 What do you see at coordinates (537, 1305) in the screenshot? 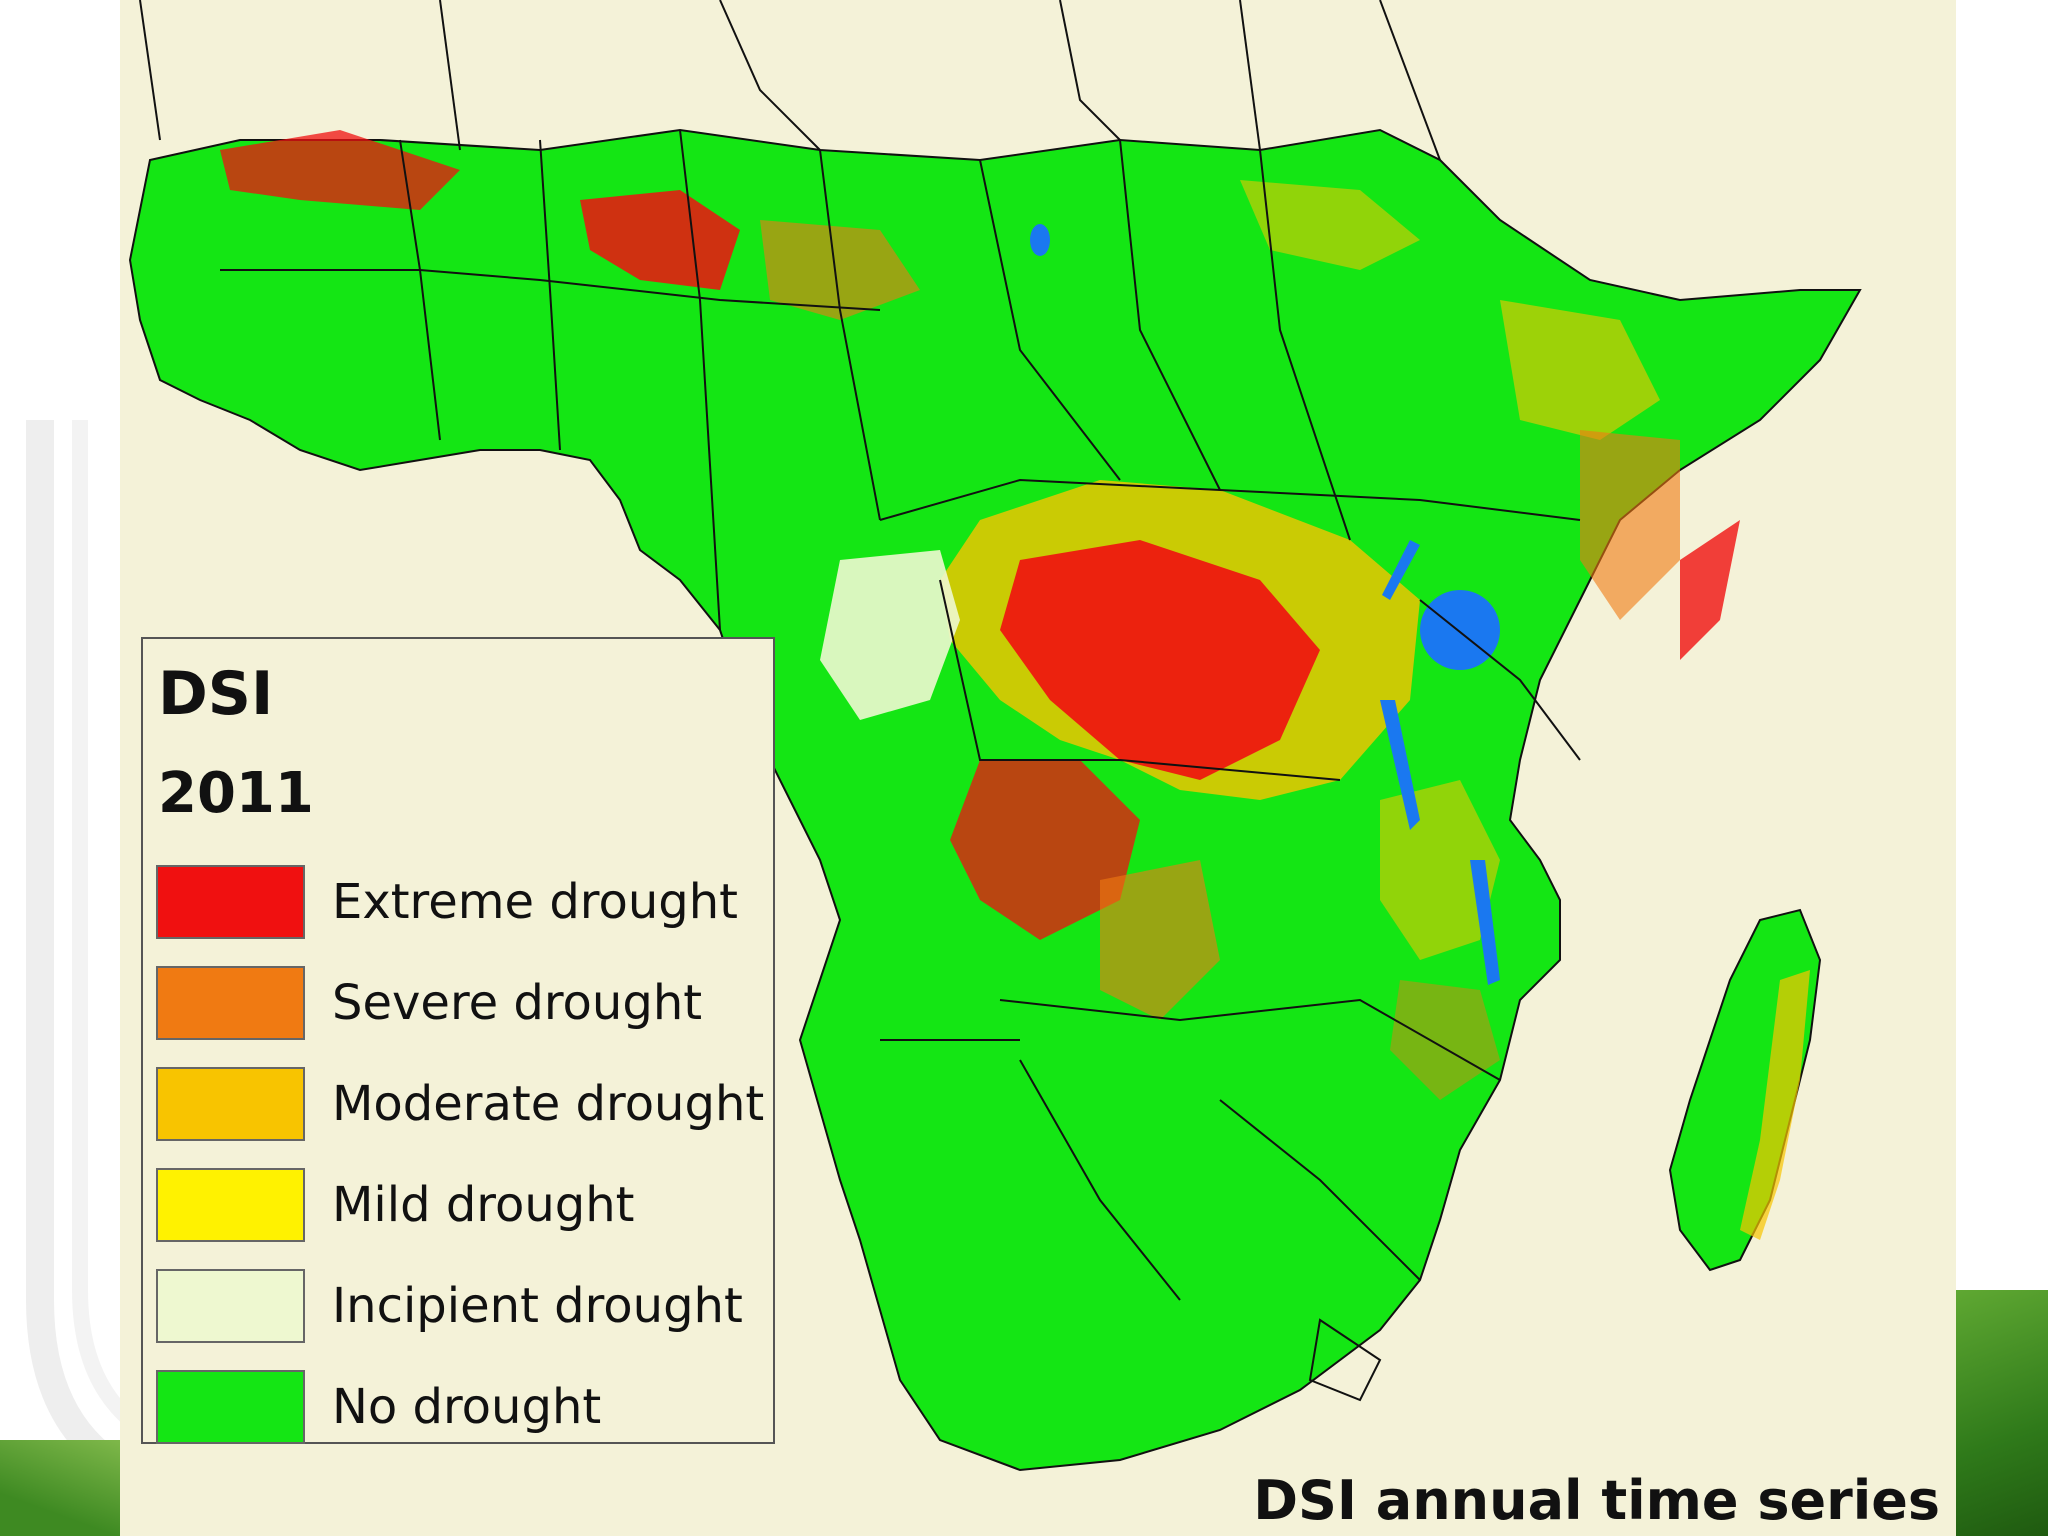
I see `legend-label: Incipient drought` at bounding box center [537, 1305].